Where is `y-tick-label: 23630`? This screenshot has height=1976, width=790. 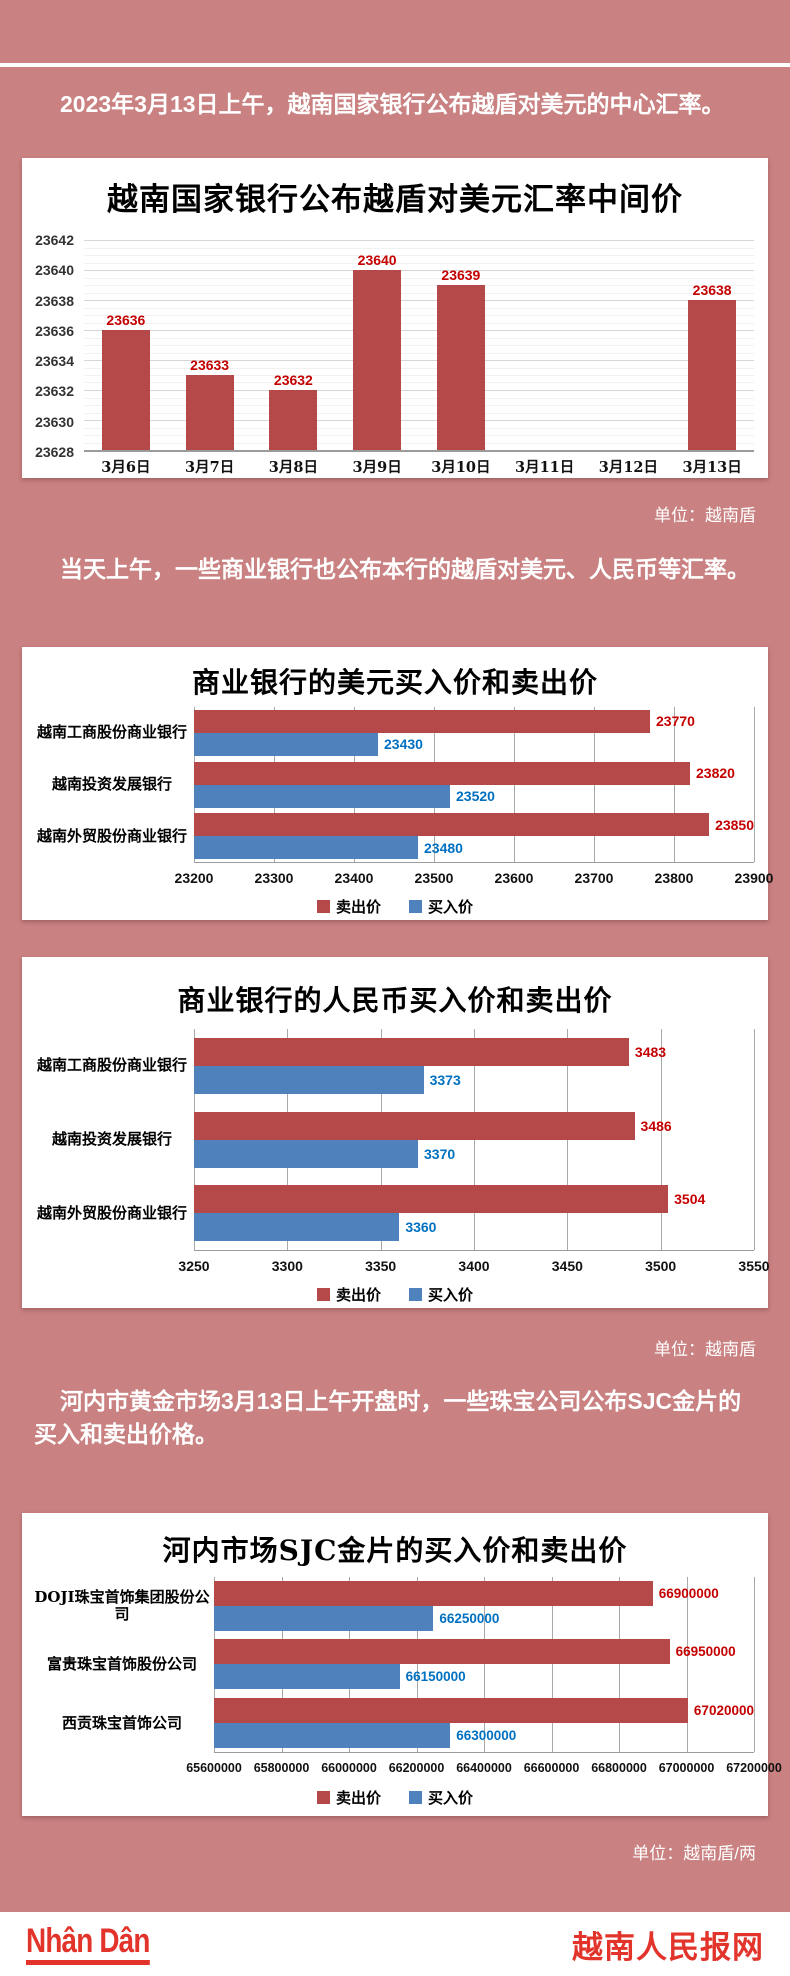 y-tick-label: 23630 is located at coordinates (54, 421).